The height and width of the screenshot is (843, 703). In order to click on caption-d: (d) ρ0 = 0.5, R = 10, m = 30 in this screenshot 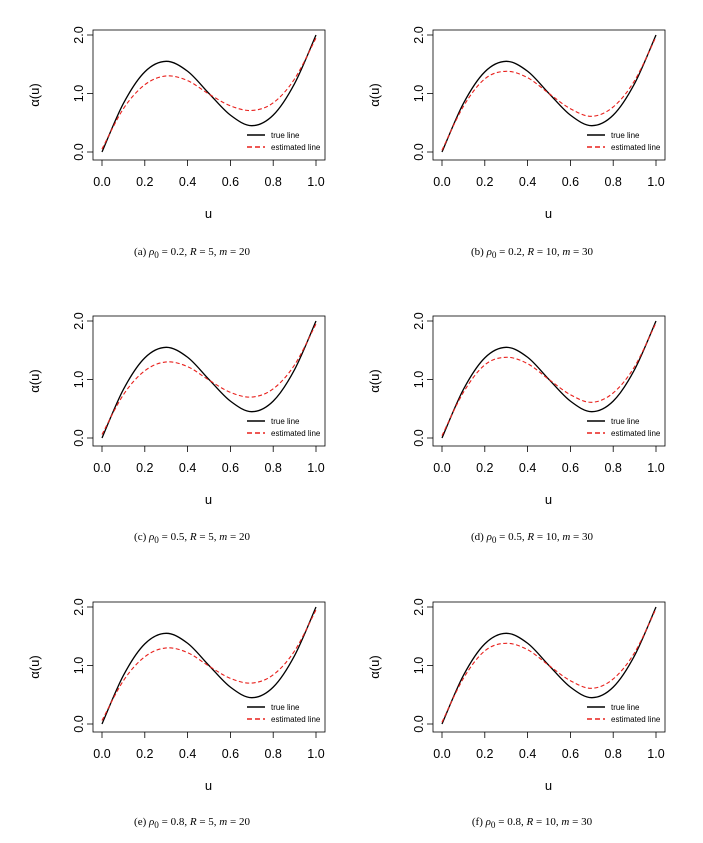, I will do `click(532, 538)`.